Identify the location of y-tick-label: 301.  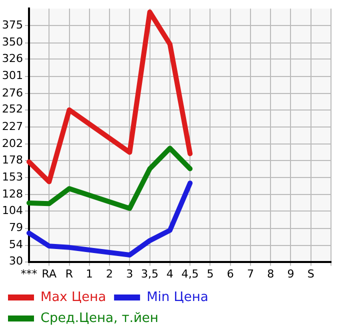
(12, 75).